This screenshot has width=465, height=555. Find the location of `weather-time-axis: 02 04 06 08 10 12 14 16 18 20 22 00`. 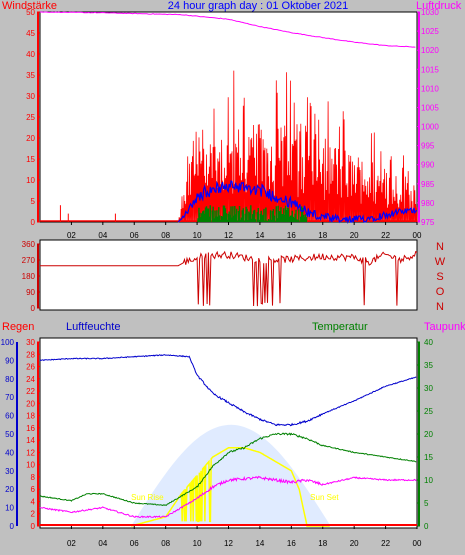

weather-time-axis: 02 04 06 08 10 12 14 16 18 20 22 00 is located at coordinates (244, 537).